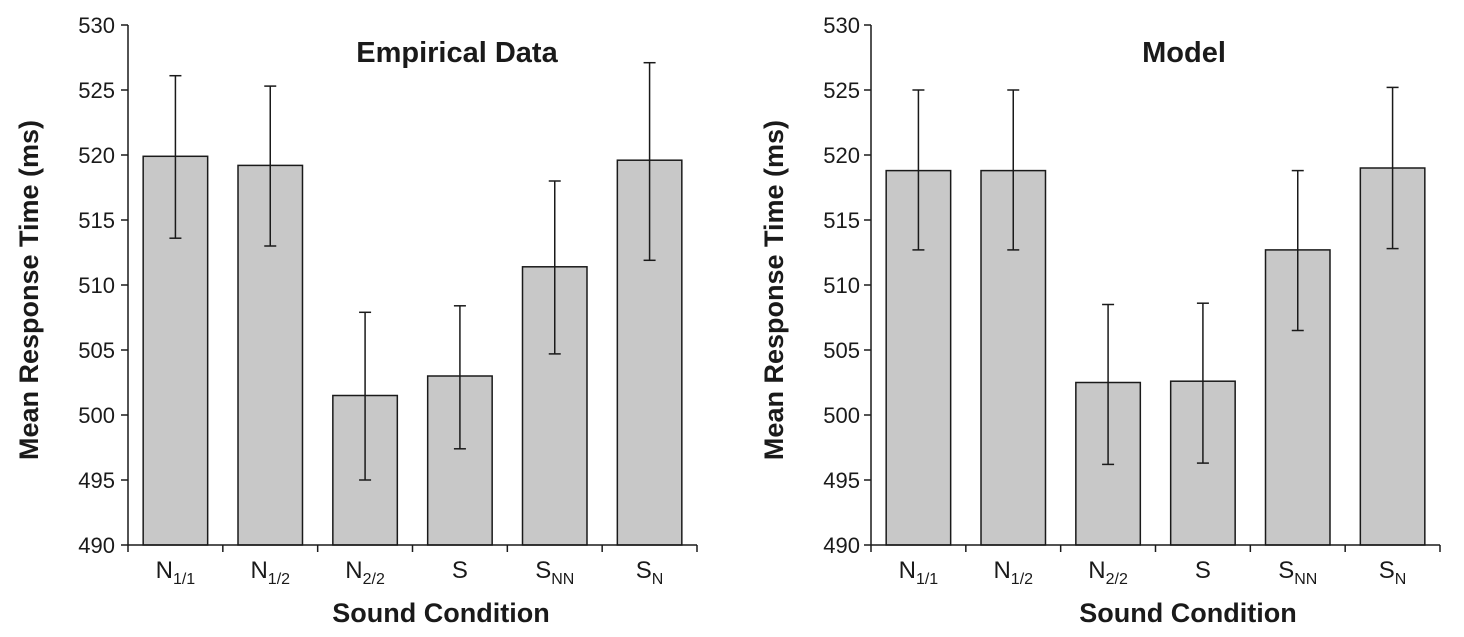 Image resolution: width=1464 pixels, height=637 pixels. Describe the element at coordinates (96, 480) in the screenshot. I see `chart-1-y-tick-label: 495` at that location.